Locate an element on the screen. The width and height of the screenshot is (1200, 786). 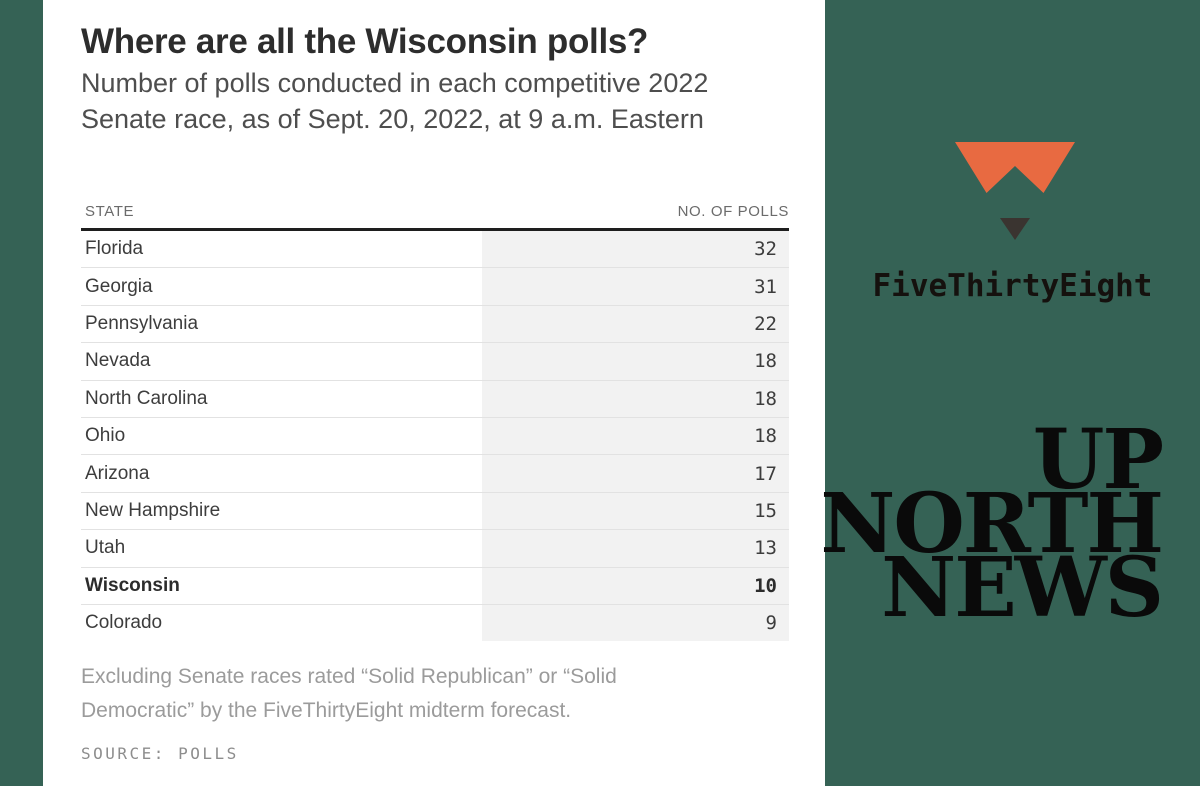
state-cell: Arizona is located at coordinates (117, 473).